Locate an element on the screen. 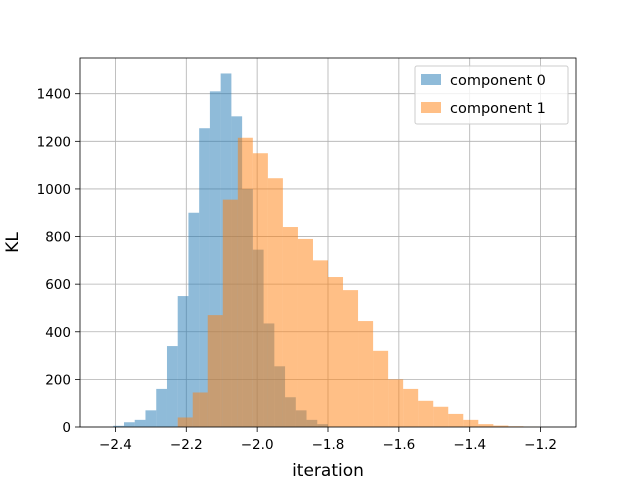 The height and width of the screenshot is (480, 640). legend-label-component-1: component 1 is located at coordinates (498, 109).